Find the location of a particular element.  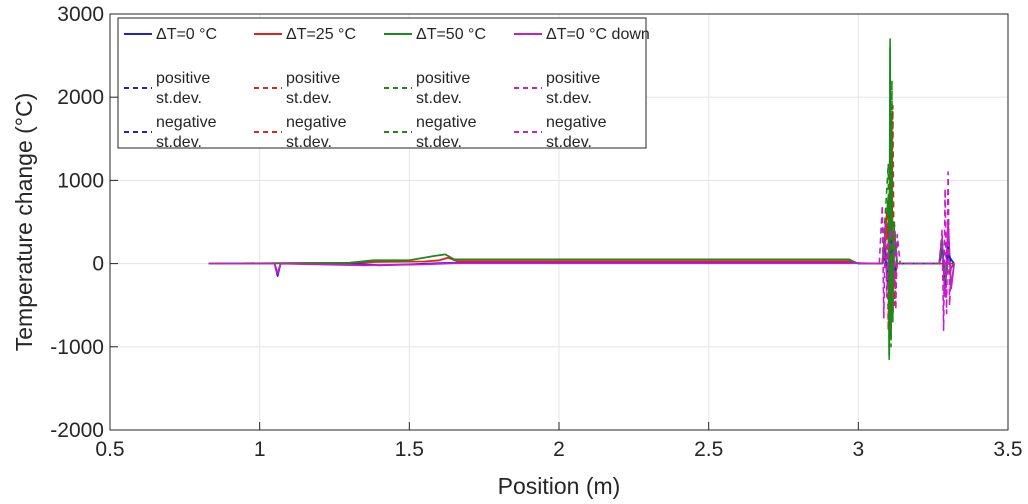

y-axis-ticks: -2000 -1000 0 1000 2000 3000 is located at coordinates (84, 222).